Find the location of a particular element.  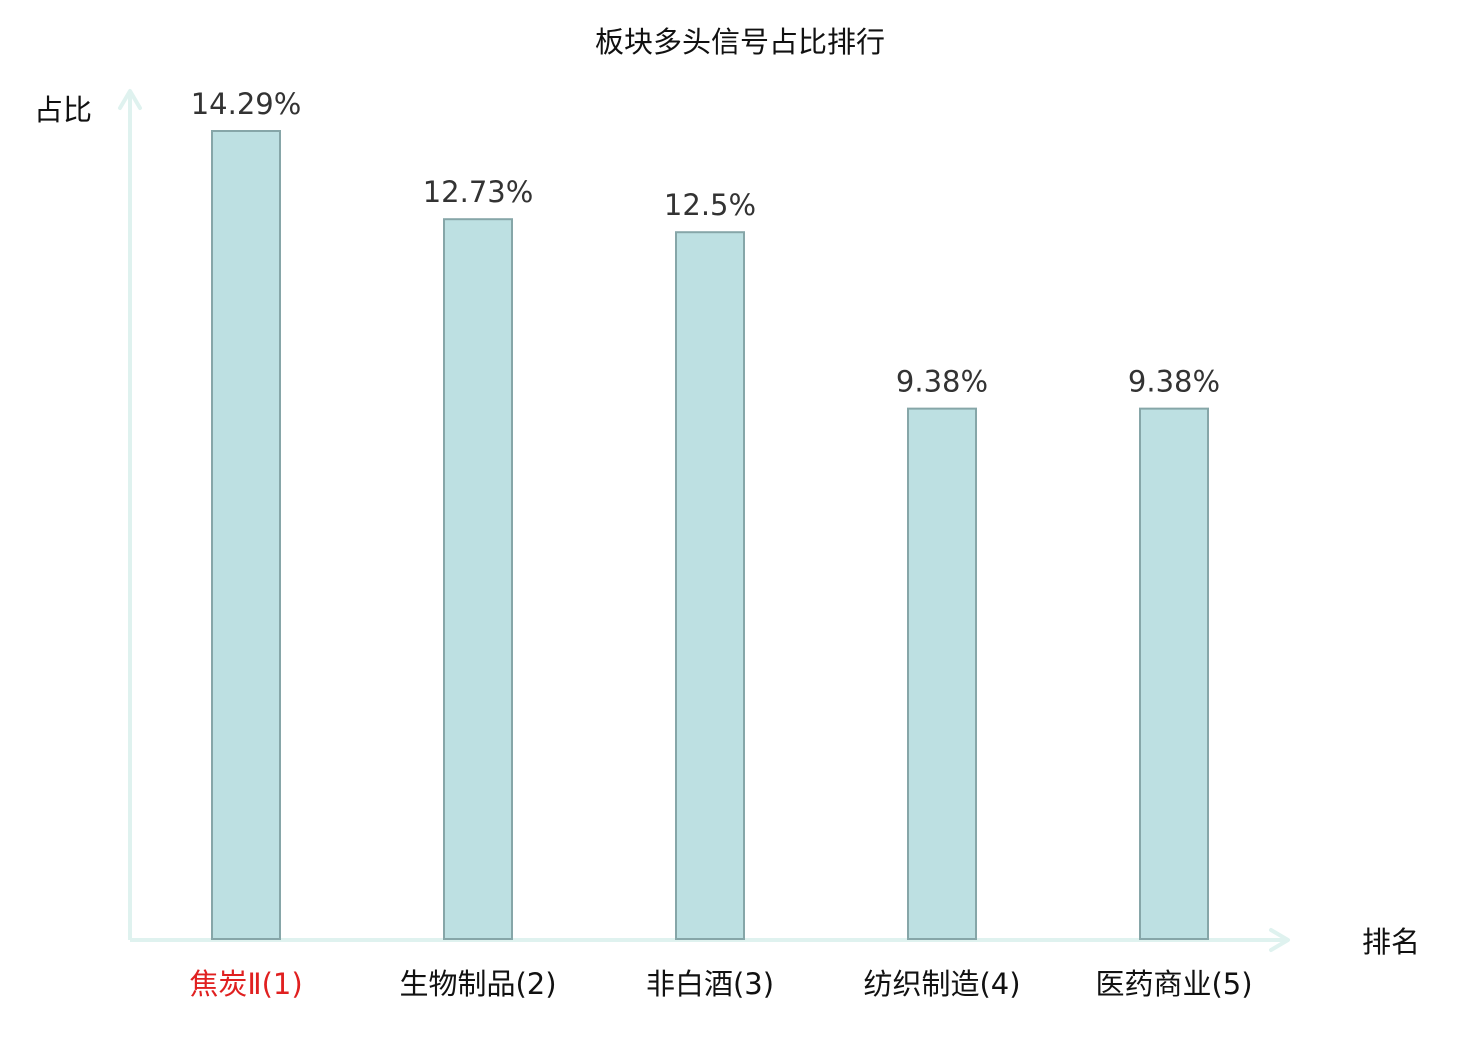

bar-value-label-2: 12.73% is located at coordinates (478, 192).